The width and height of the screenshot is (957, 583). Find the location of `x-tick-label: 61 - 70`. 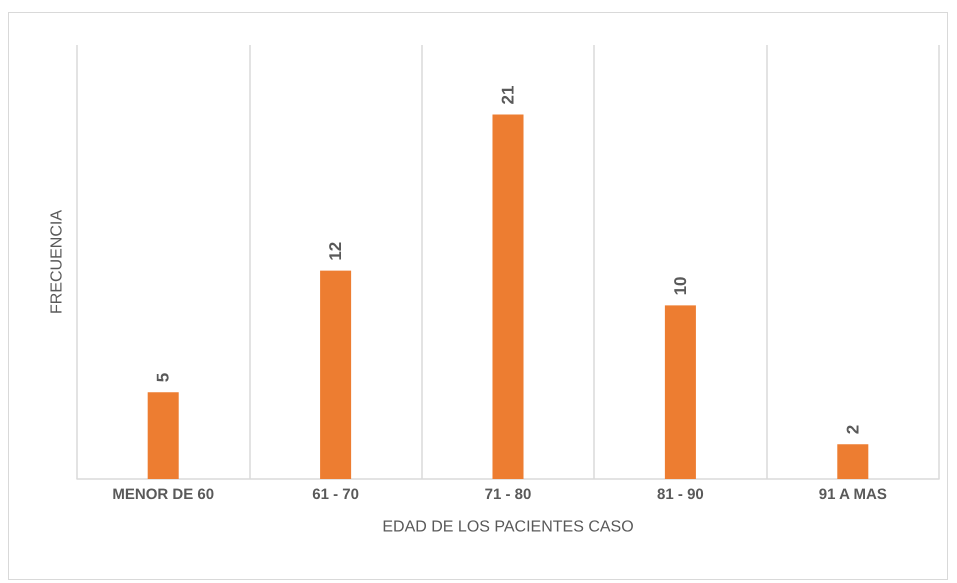

x-tick-label: 61 - 70 is located at coordinates (335, 494).